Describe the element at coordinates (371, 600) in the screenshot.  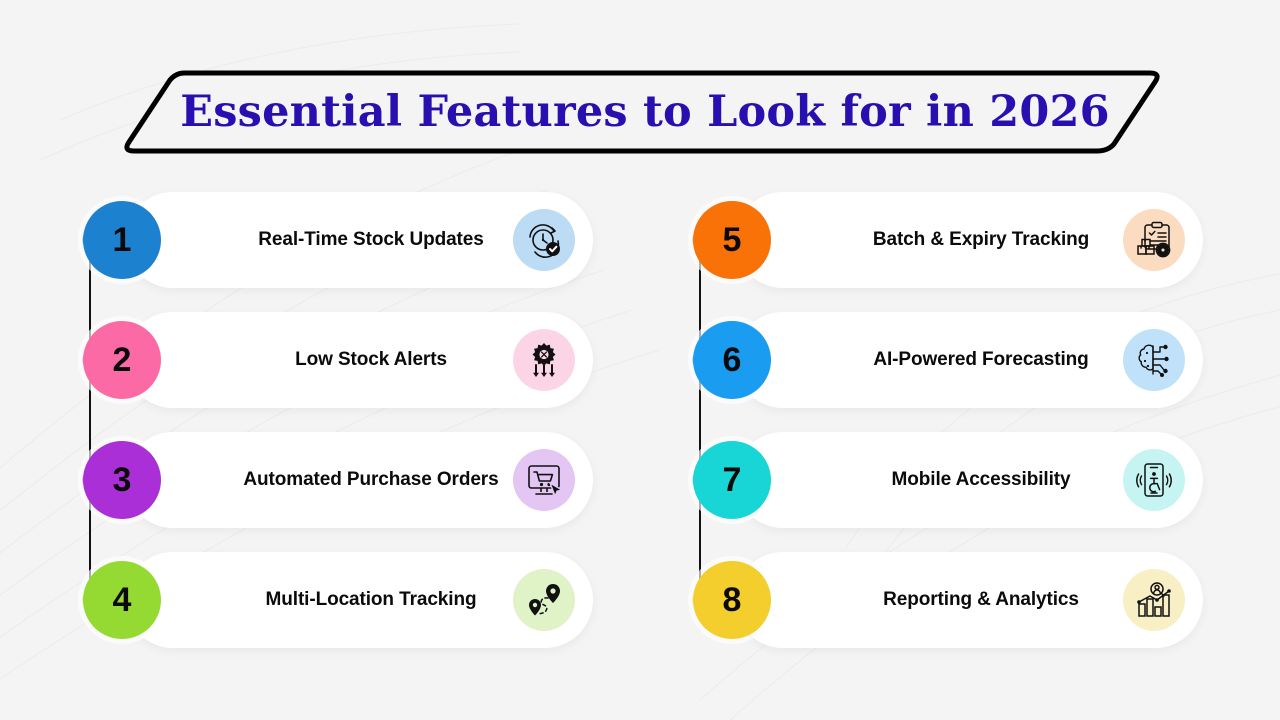
I see `feature-title-4: Multi-Location Tracking` at that location.